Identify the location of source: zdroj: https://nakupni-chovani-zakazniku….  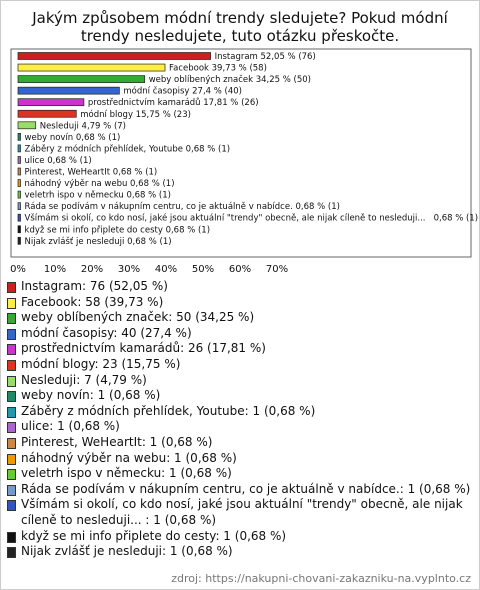
(321, 578).